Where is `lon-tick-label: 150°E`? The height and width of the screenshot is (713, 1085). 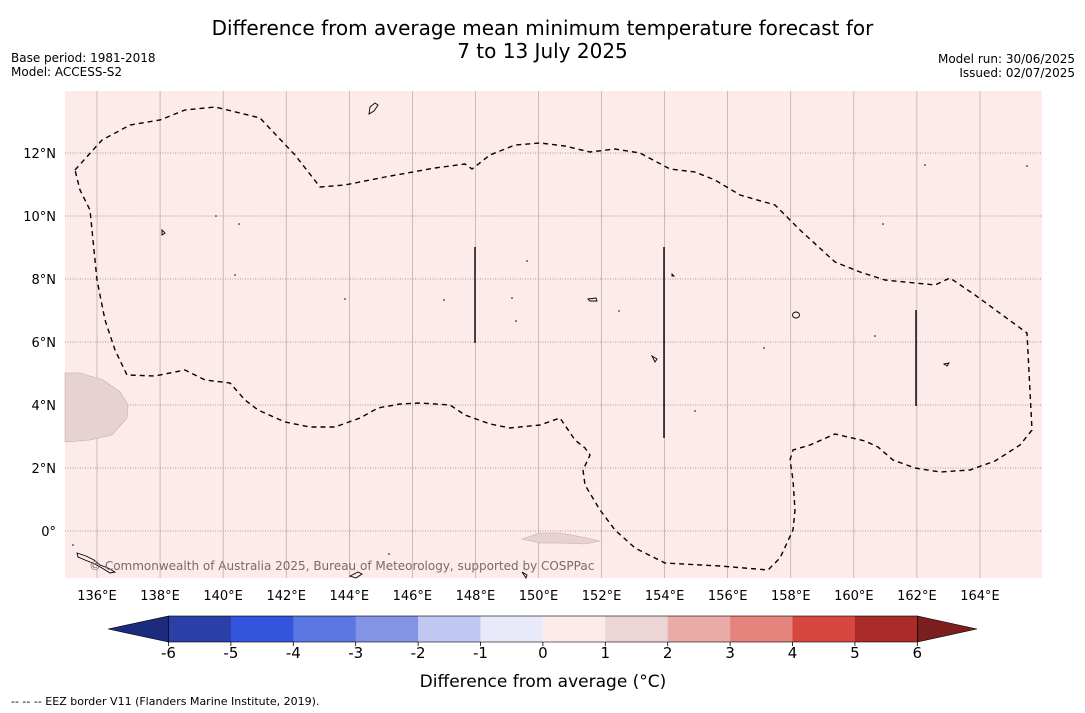 lon-tick-label: 150°E is located at coordinates (539, 596).